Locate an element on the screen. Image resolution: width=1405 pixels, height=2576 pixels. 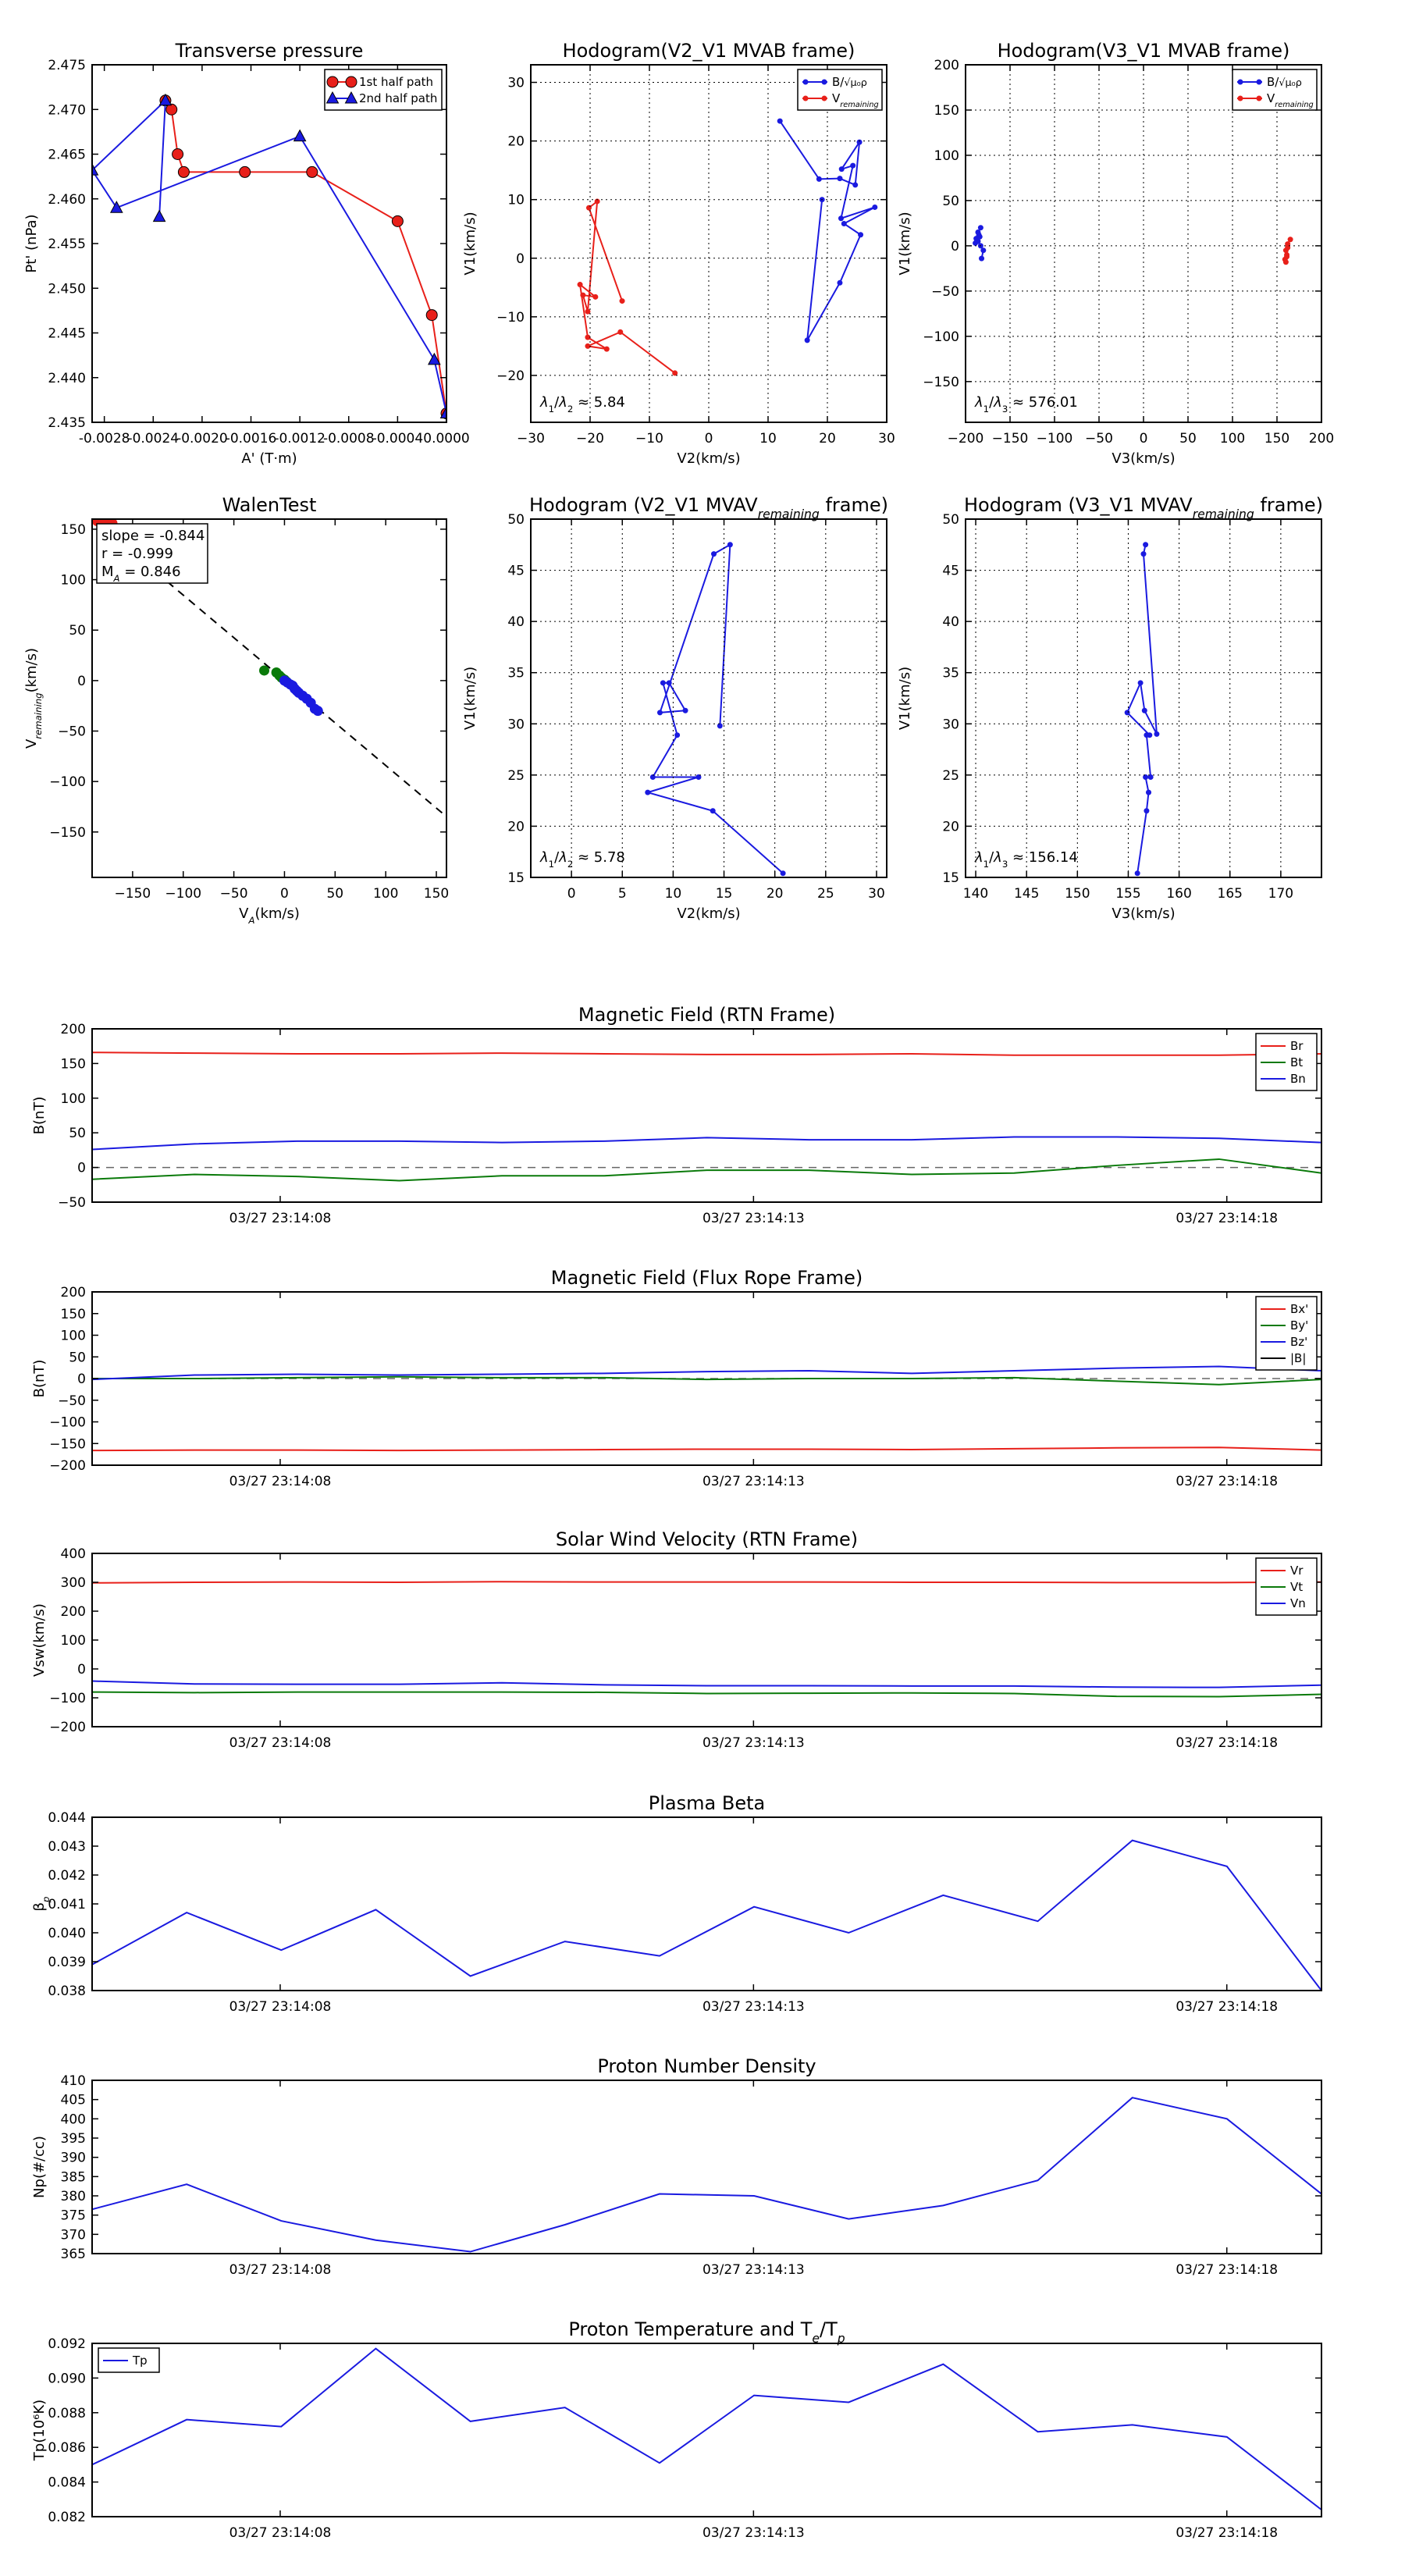
y-axis-label: B(nT) is located at coordinates (40, 1116).